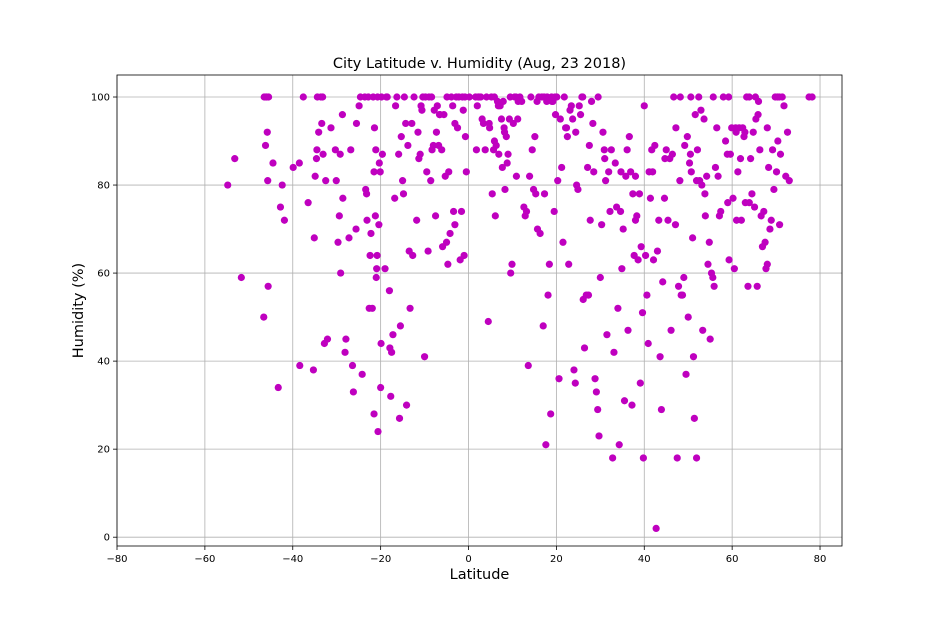  What do you see at coordinates (479, 64) in the screenshot?
I see `chart-title: City Latitude v. Humidity (Aug, 23 2018)` at bounding box center [479, 64].